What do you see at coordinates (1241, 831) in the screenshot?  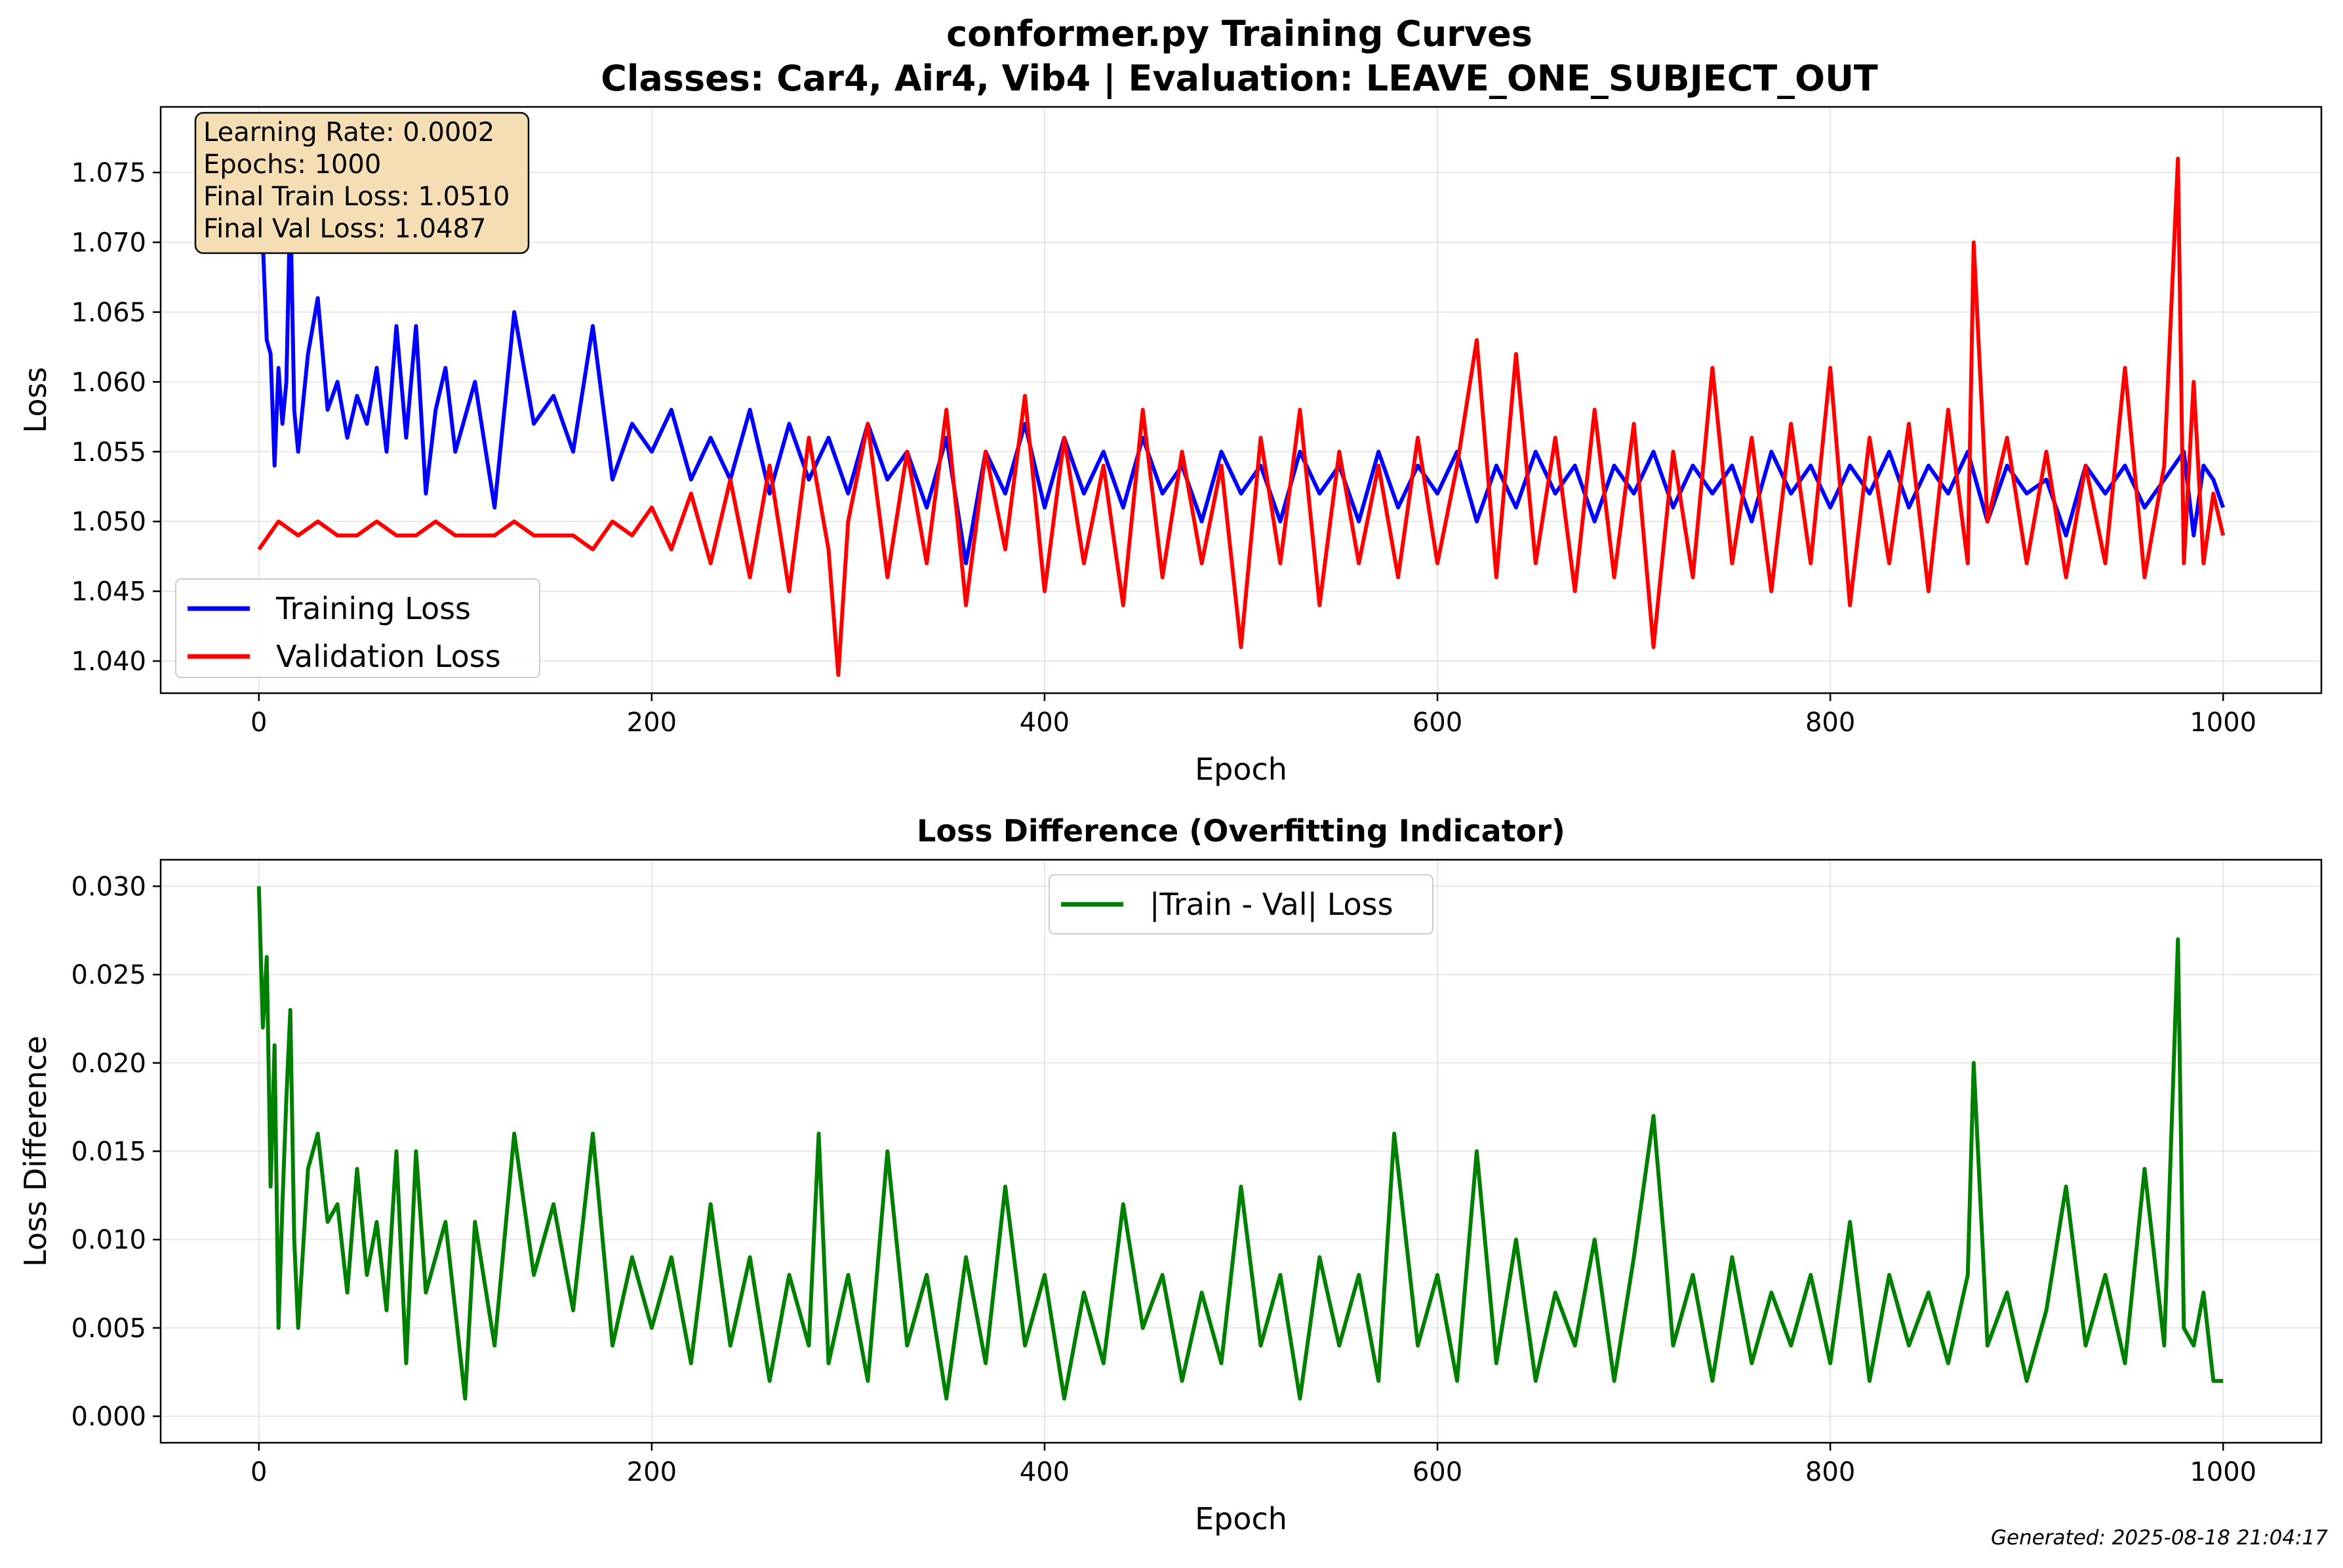 I see `bottom-plot-title: Loss Difference (Overfitting Indicator)` at bounding box center [1241, 831].